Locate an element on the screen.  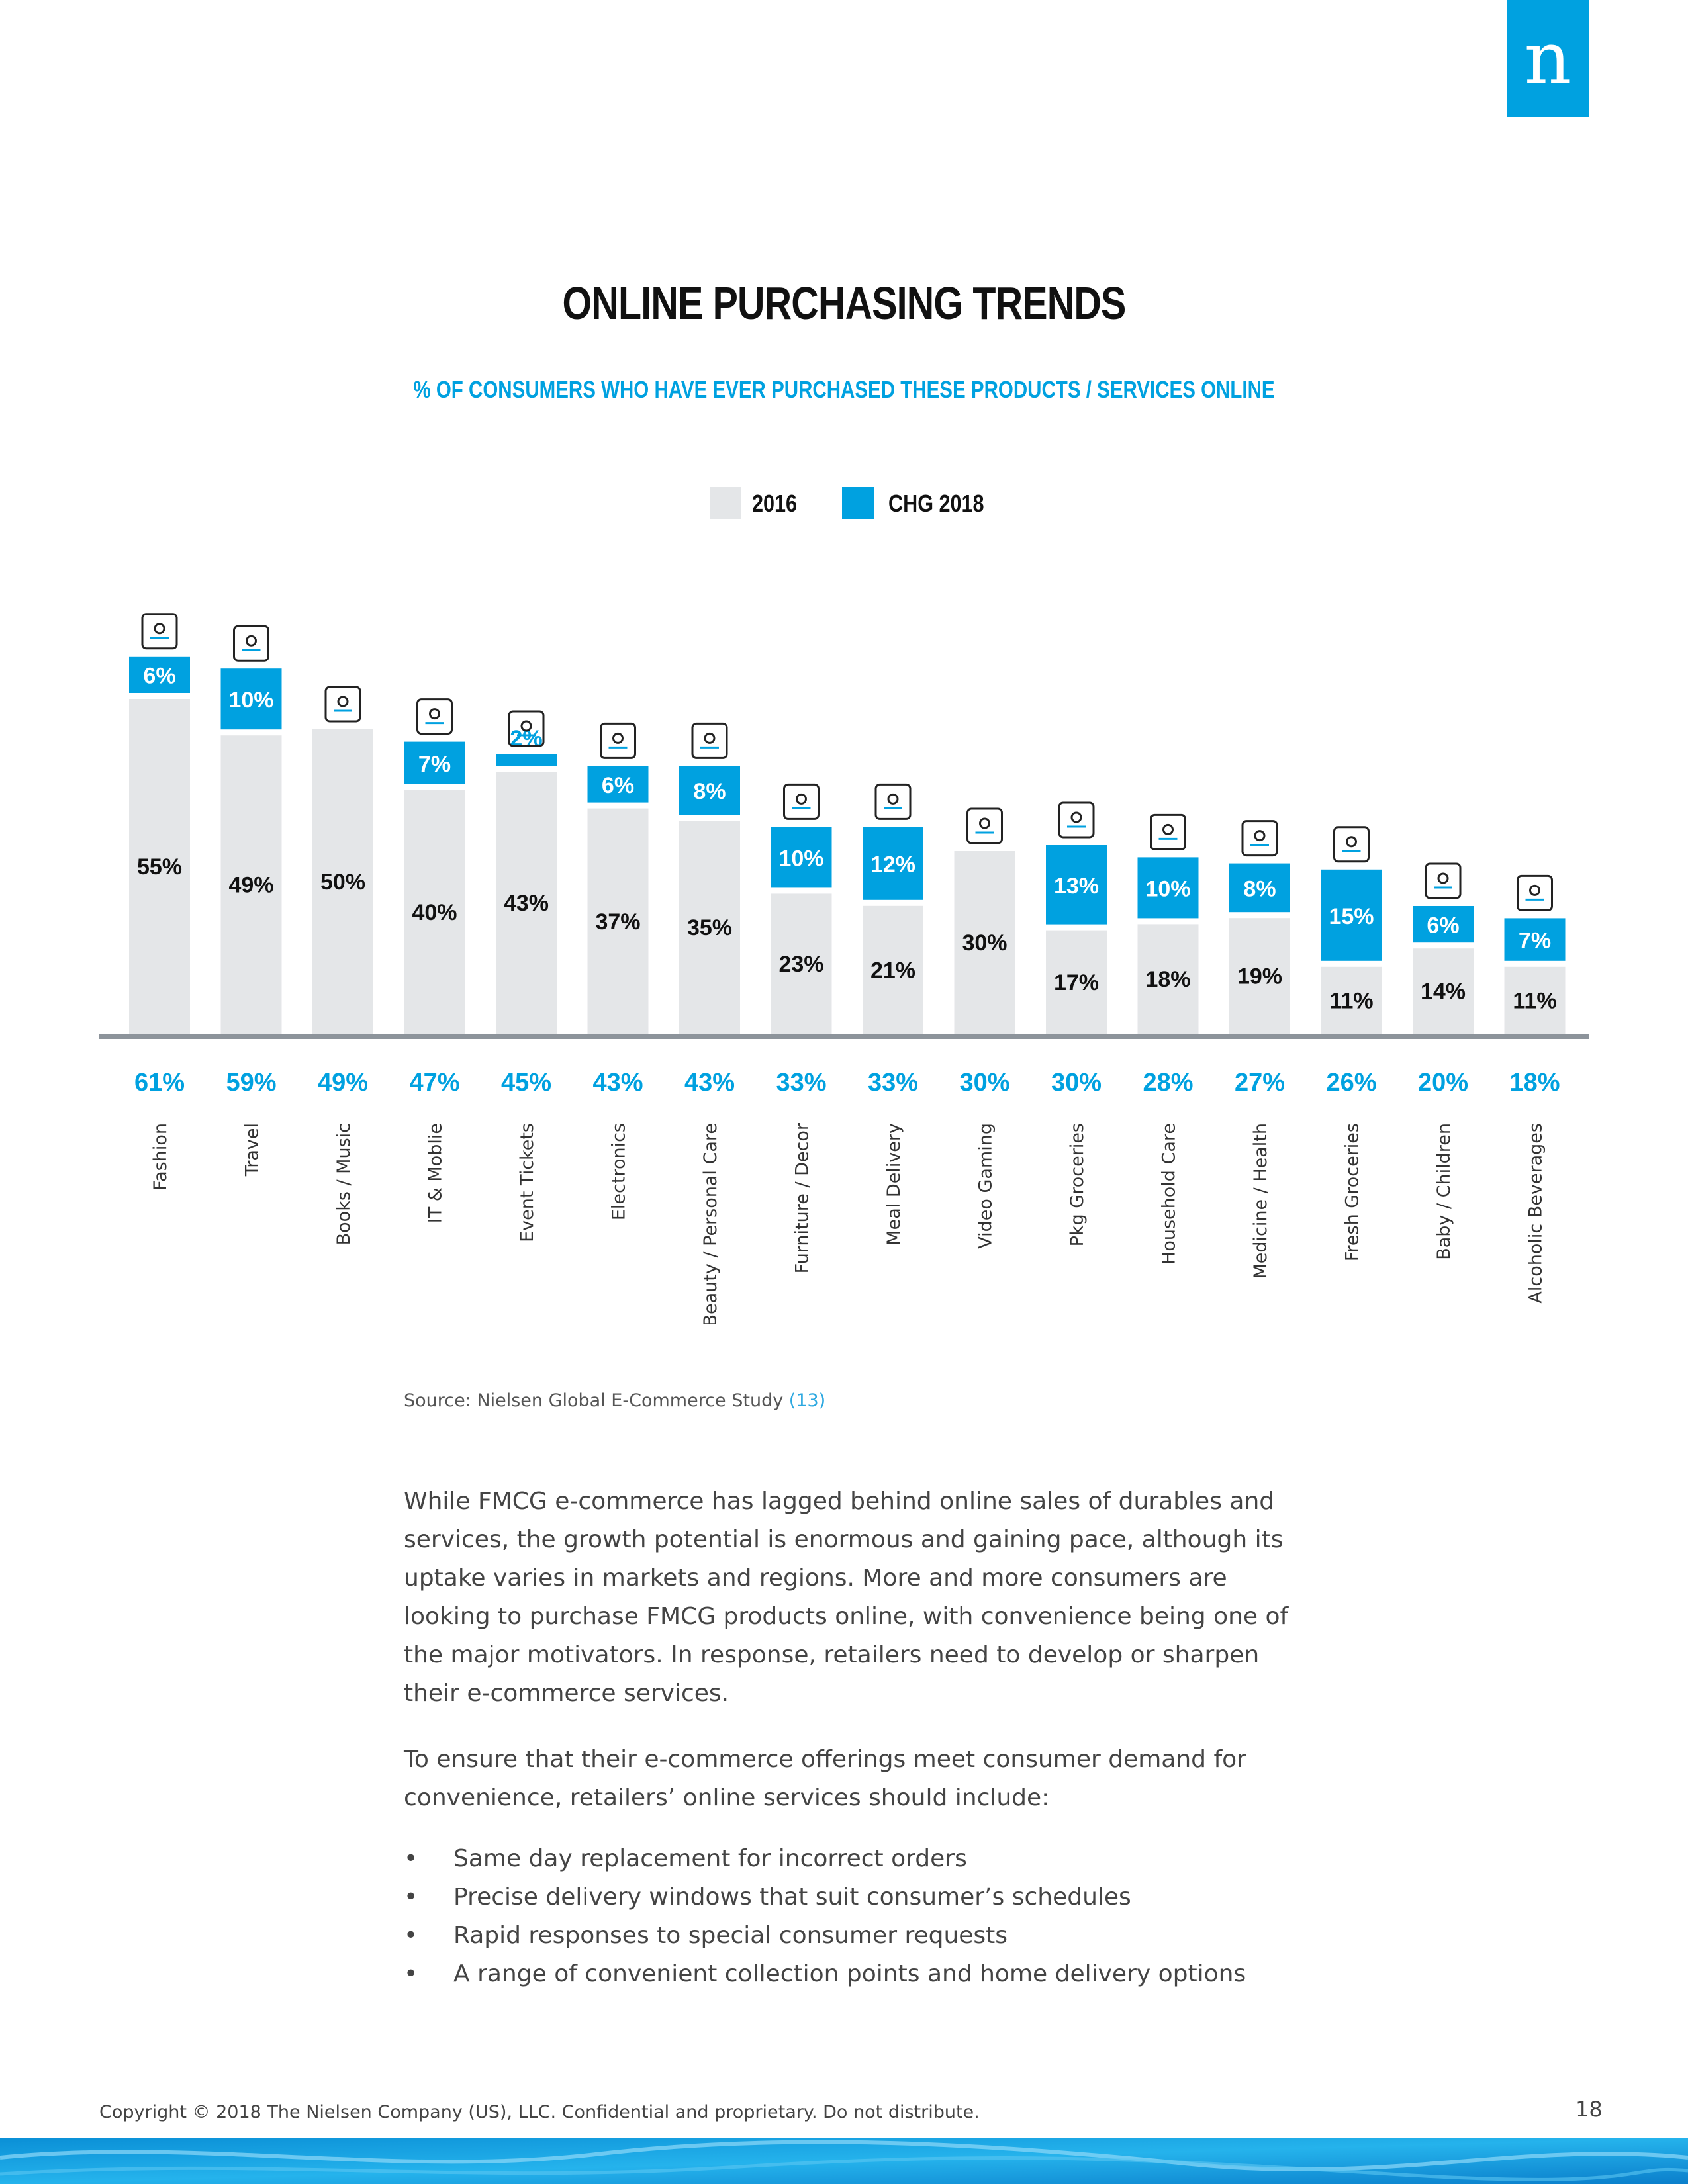
category-label: Alcoholic Beverages is located at coordinates (1536, 1213).